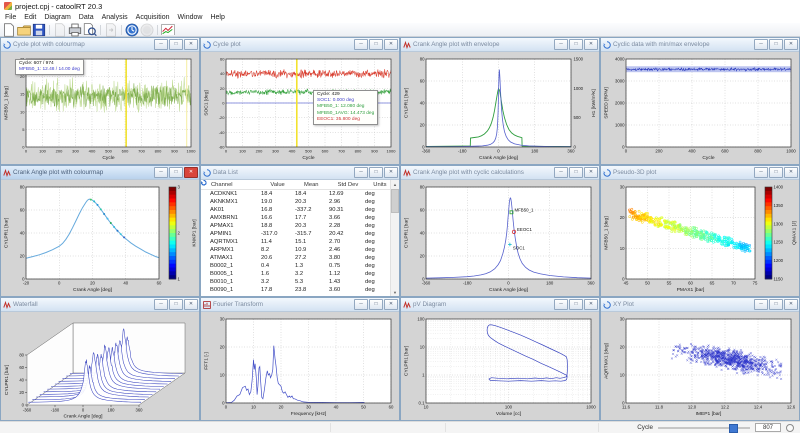  What do you see at coordinates (190, 17) in the screenshot?
I see `menu-window: Window` at bounding box center [190, 17].